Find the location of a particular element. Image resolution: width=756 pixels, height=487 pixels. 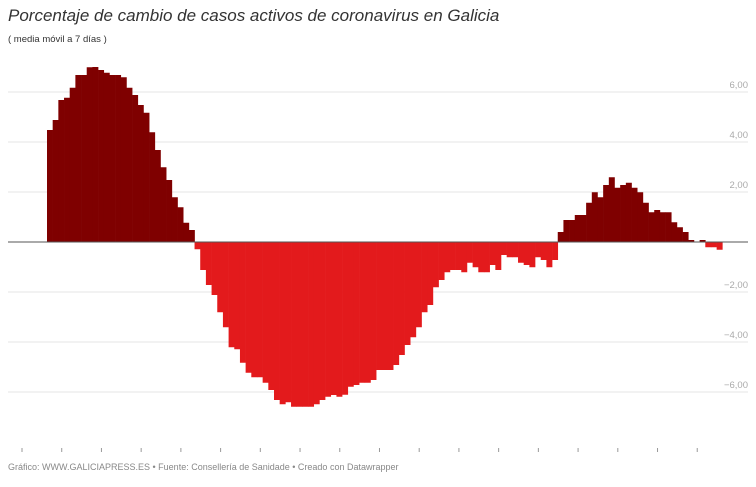

y-tick-label: −4,00 is located at coordinates (736, 335).